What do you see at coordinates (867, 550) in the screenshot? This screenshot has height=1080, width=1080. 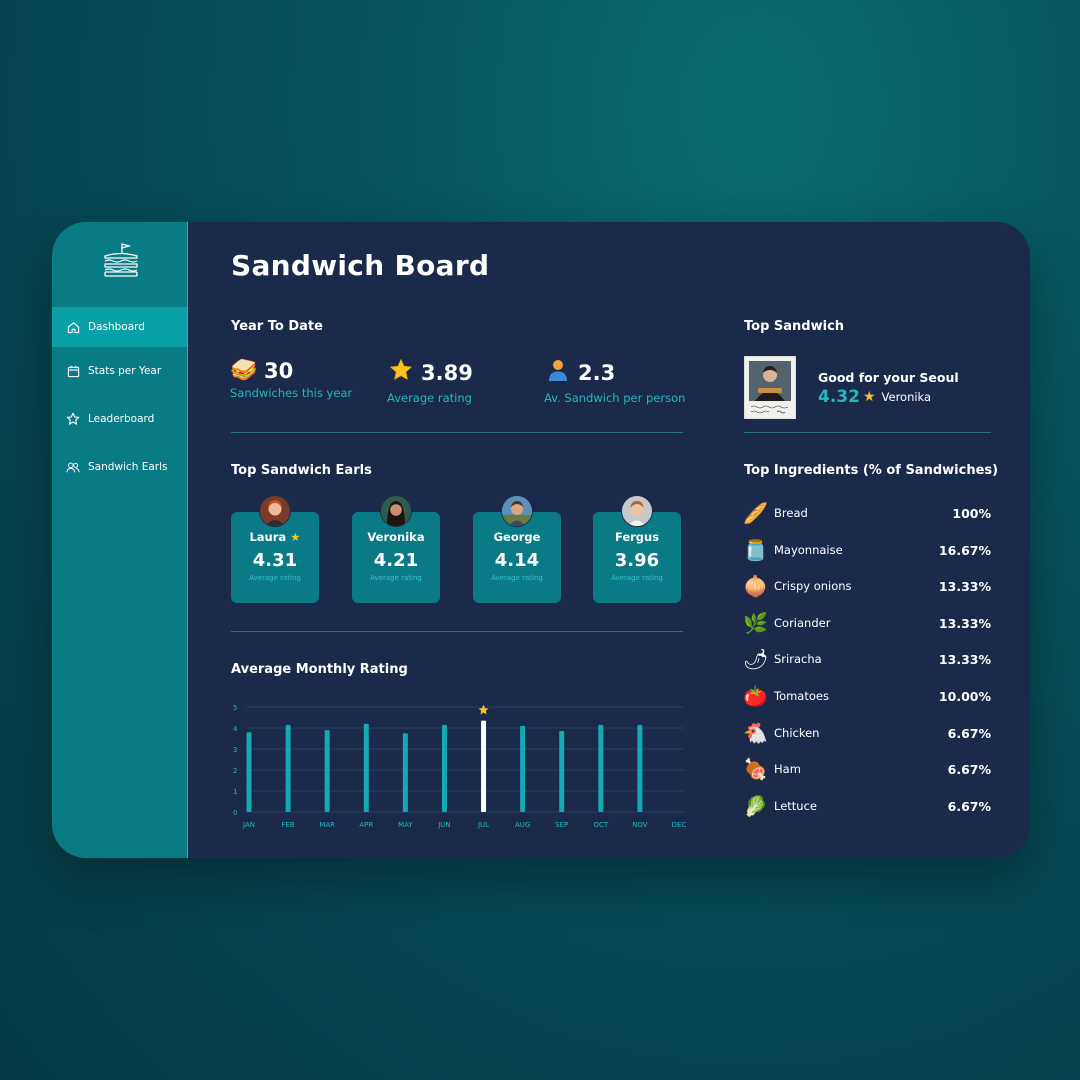 I see `ingredient-row: 🫙 Mayonnaise 16.67%` at bounding box center [867, 550].